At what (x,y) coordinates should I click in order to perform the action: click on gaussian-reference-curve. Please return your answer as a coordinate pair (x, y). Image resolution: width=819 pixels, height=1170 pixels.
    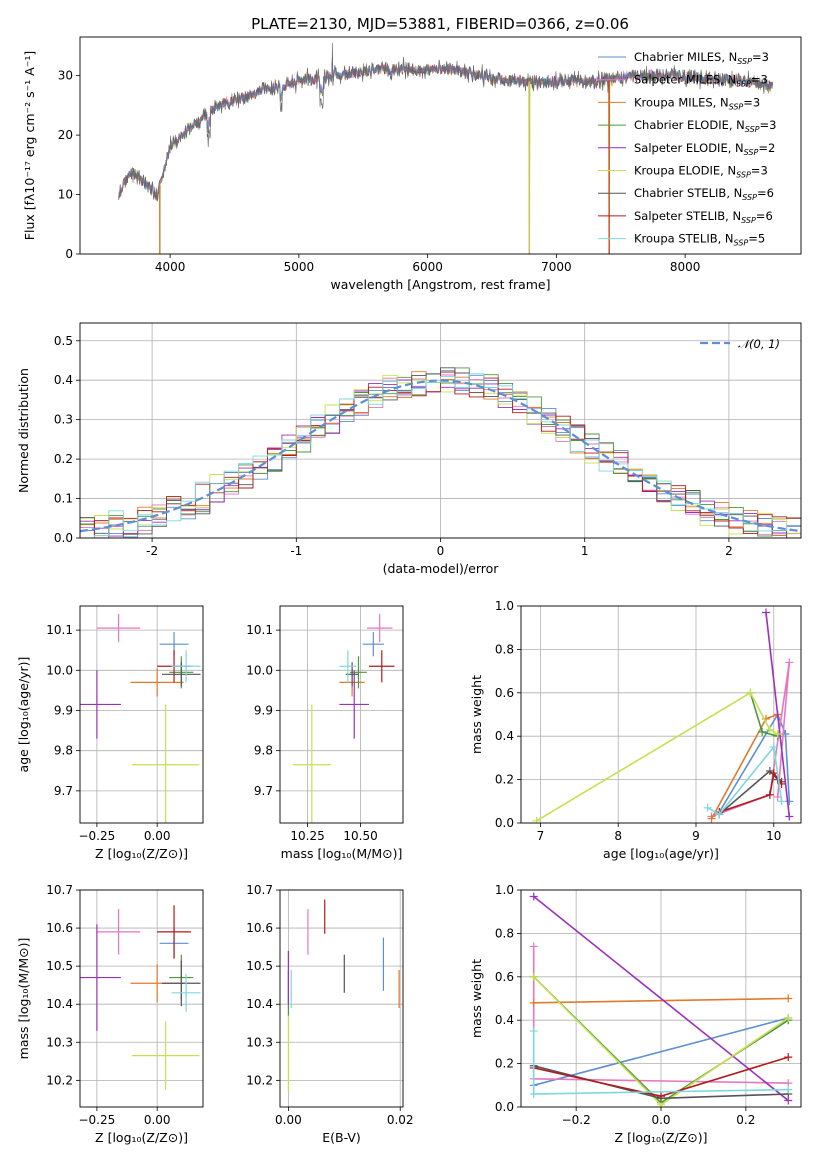
    Looking at the image, I should click on (440, 456).